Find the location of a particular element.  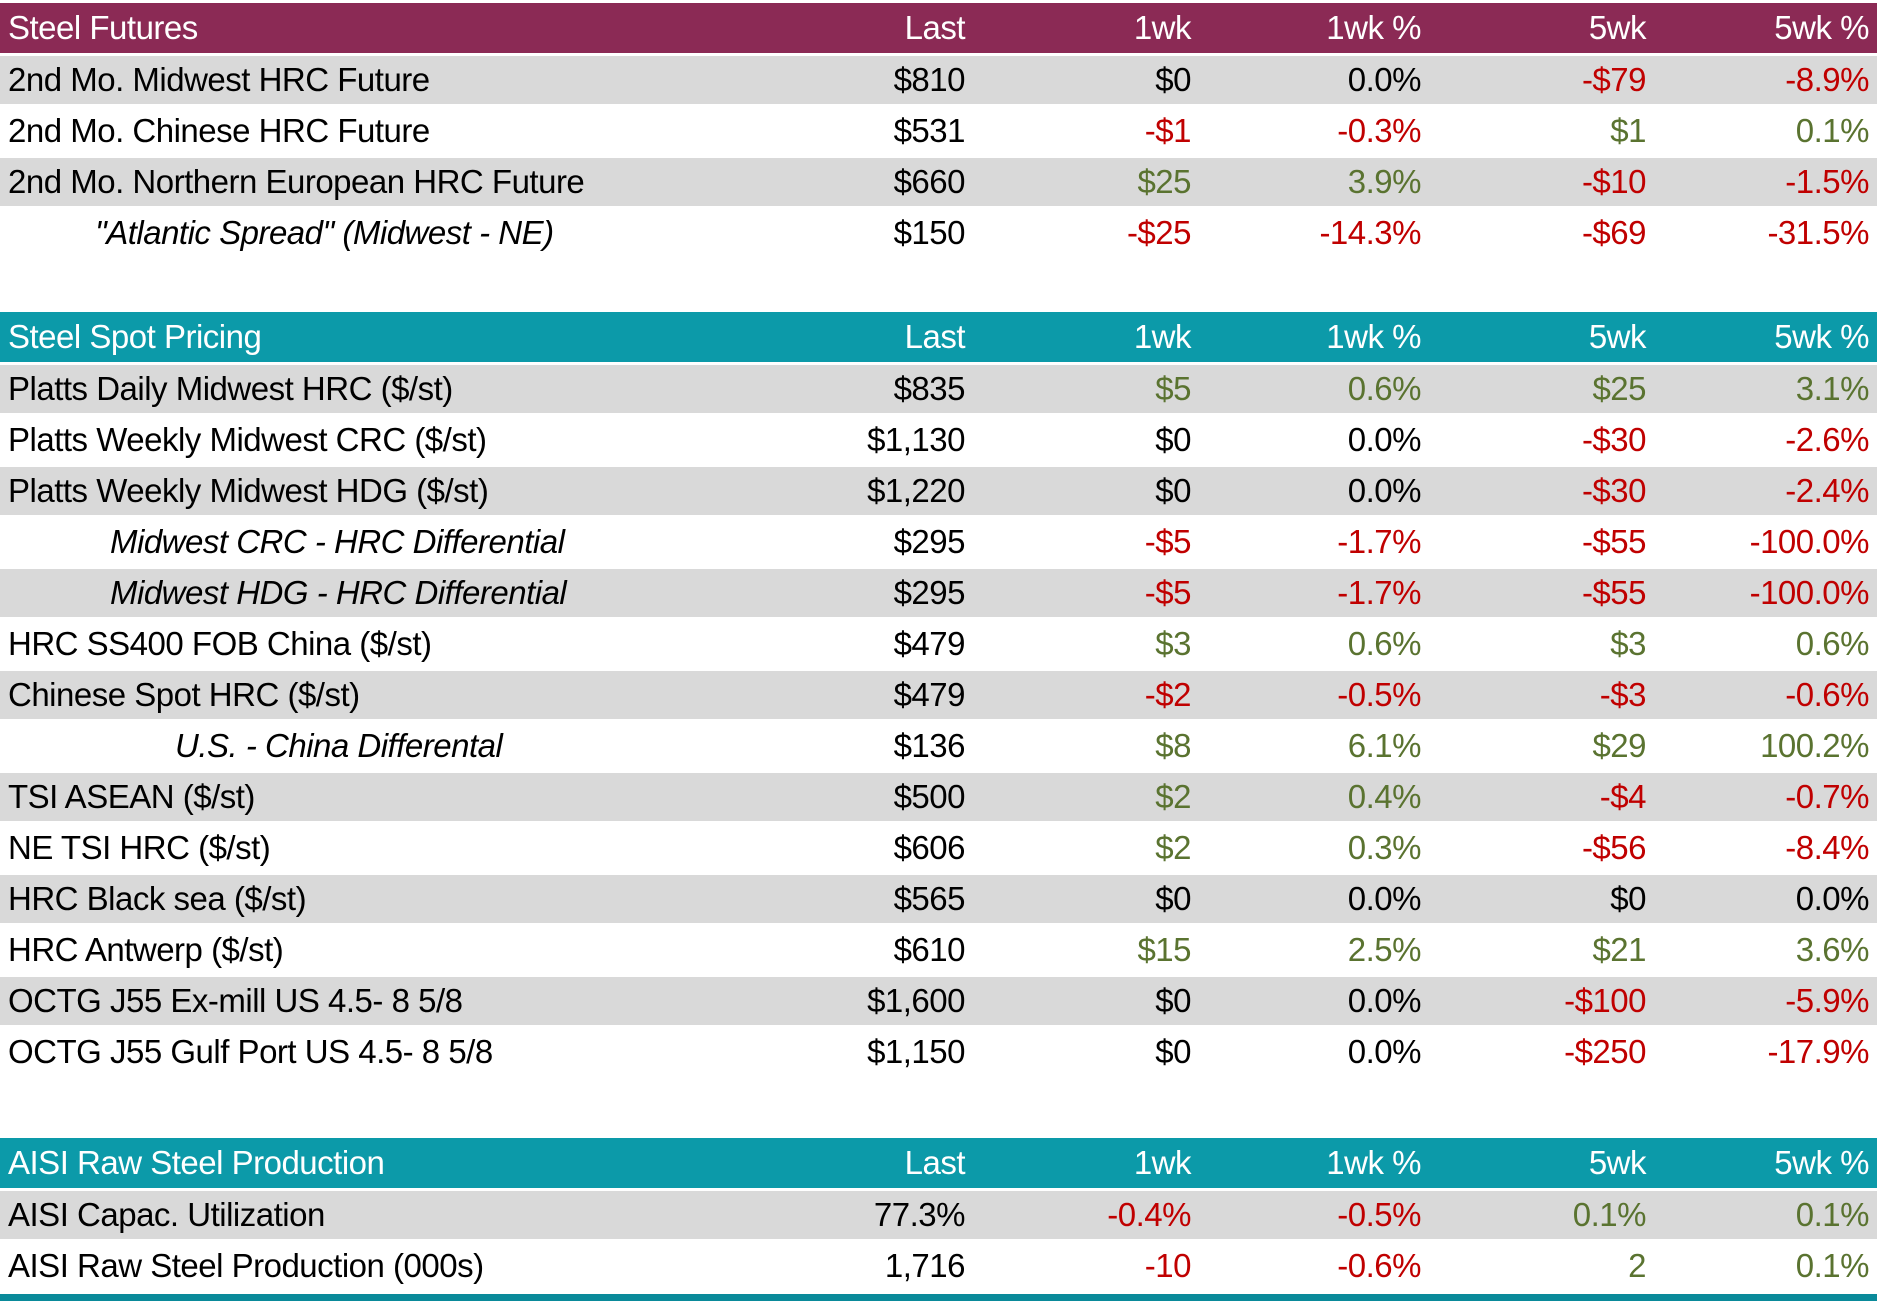

cell-1wk: -0.4% is located at coordinates (1149, 1214).